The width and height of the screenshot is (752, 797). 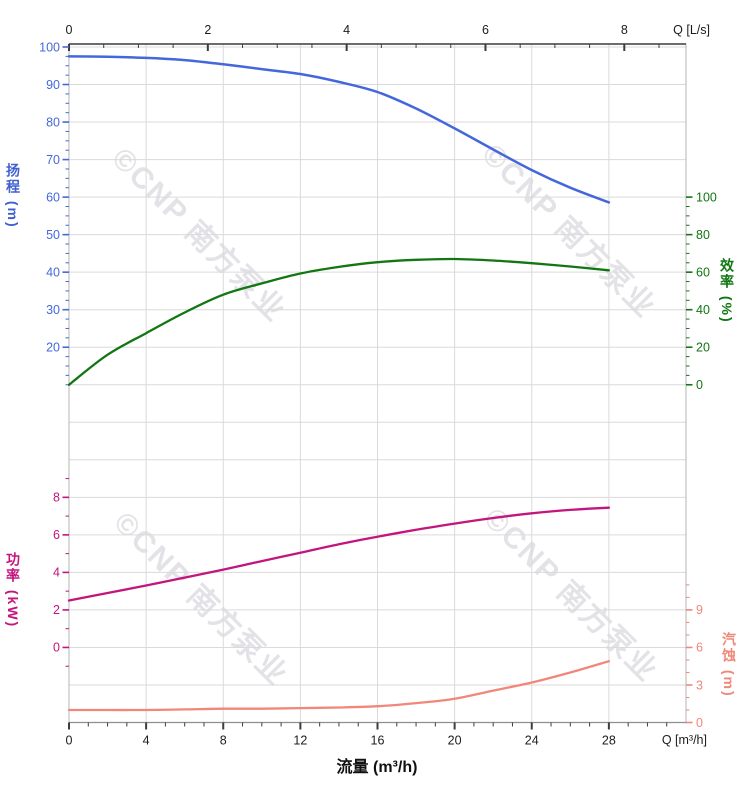 What do you see at coordinates (49, 47) in the screenshot?
I see `head-tick-label: 100` at bounding box center [49, 47].